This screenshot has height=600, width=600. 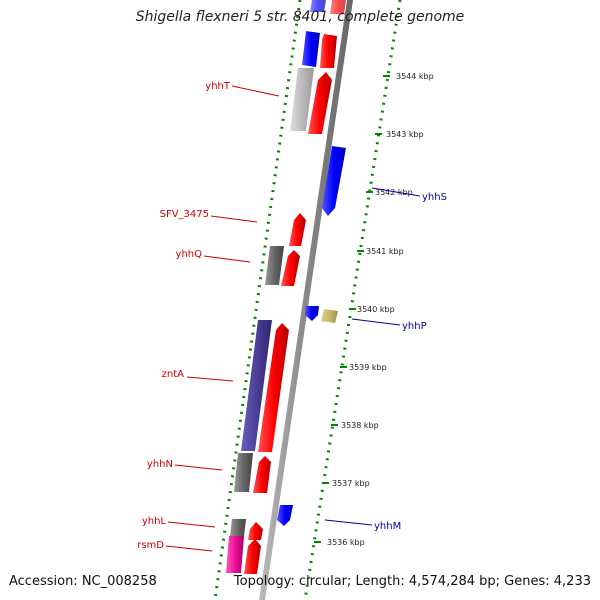 What do you see at coordinates (255, 531) in the screenshot?
I see `gene-red-yhhL` at bounding box center [255, 531].